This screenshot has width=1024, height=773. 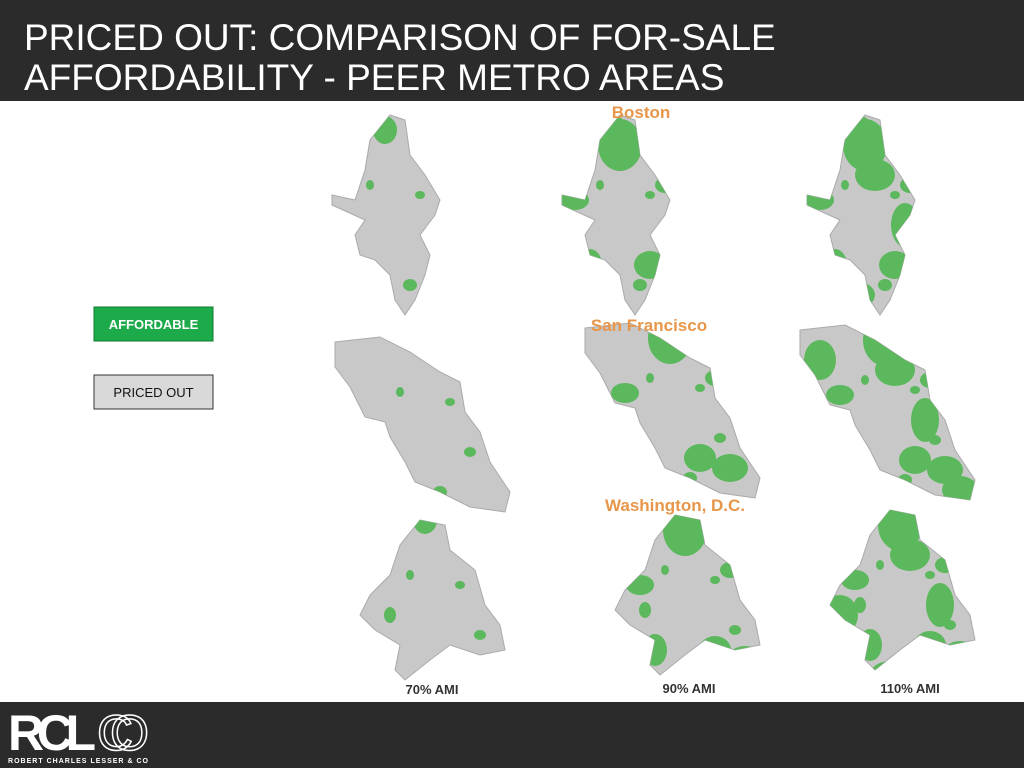 I want to click on column-label: 70% AMI, so click(x=432, y=689).